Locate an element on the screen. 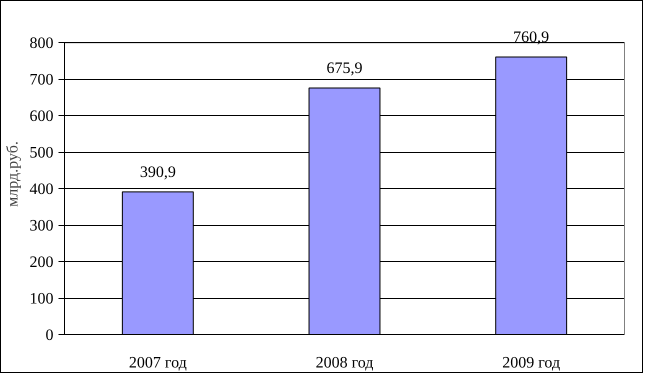 The image size is (645, 375). y-tick-label: 700 is located at coordinates (42, 80).